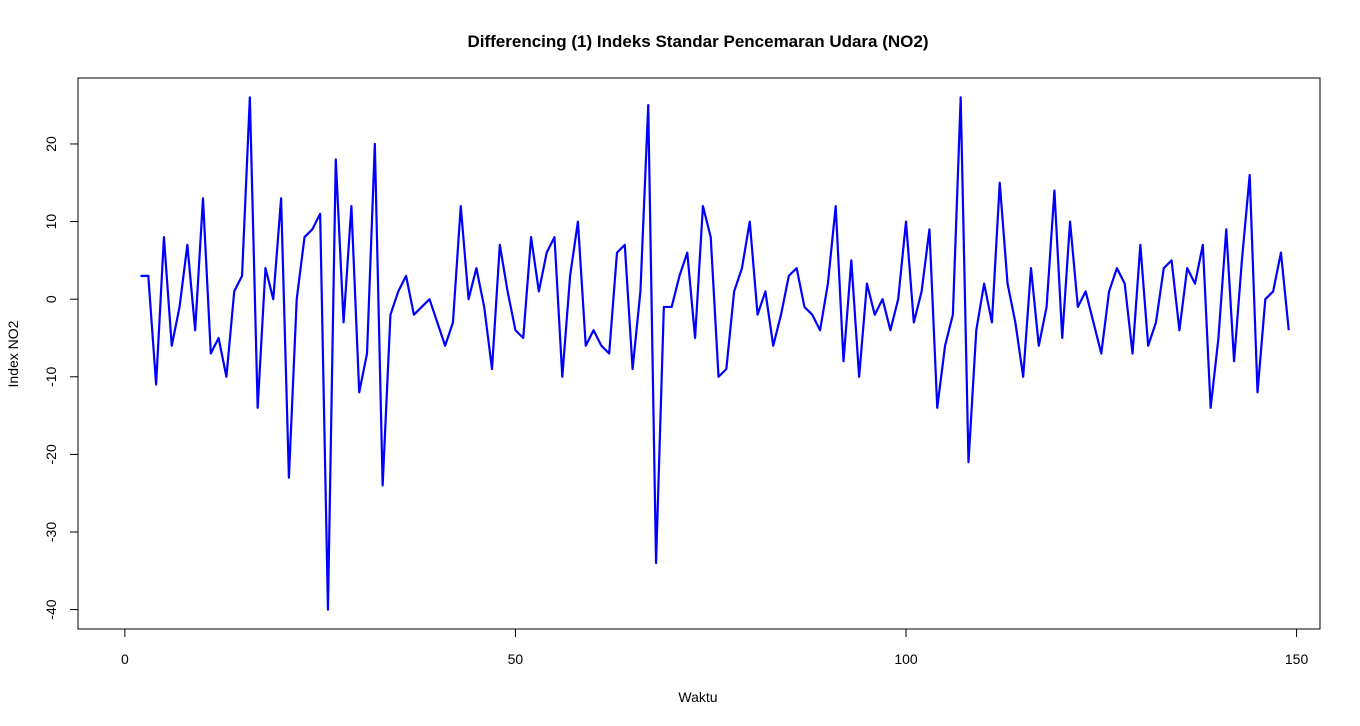 Image resolution: width=1360 pixels, height=726 pixels. What do you see at coordinates (51, 144) in the screenshot?
I see `y-tick-label: 20` at bounding box center [51, 144].